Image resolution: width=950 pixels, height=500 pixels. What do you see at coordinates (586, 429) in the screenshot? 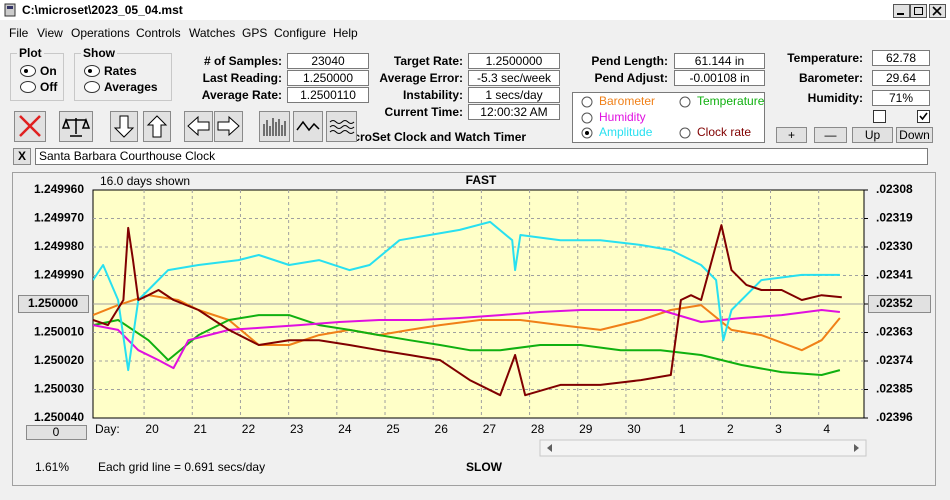
I see `x-tick-label: 29` at bounding box center [586, 429].